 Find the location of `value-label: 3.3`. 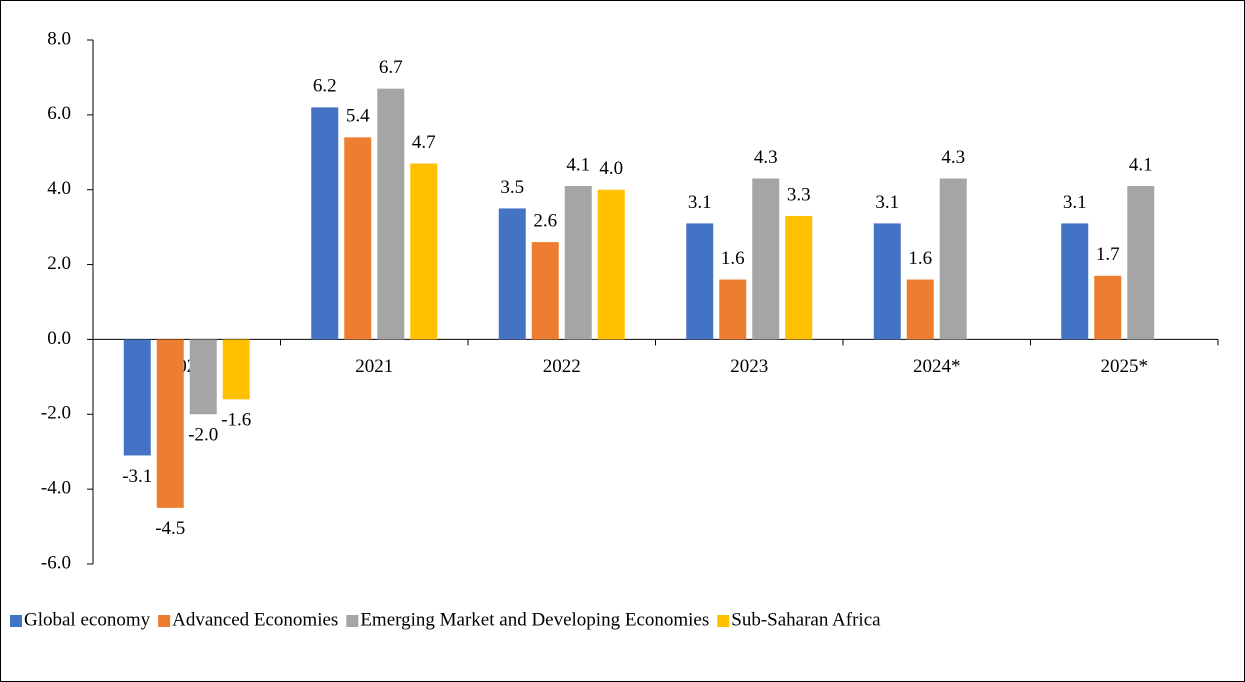

value-label: 3.3 is located at coordinates (799, 194).